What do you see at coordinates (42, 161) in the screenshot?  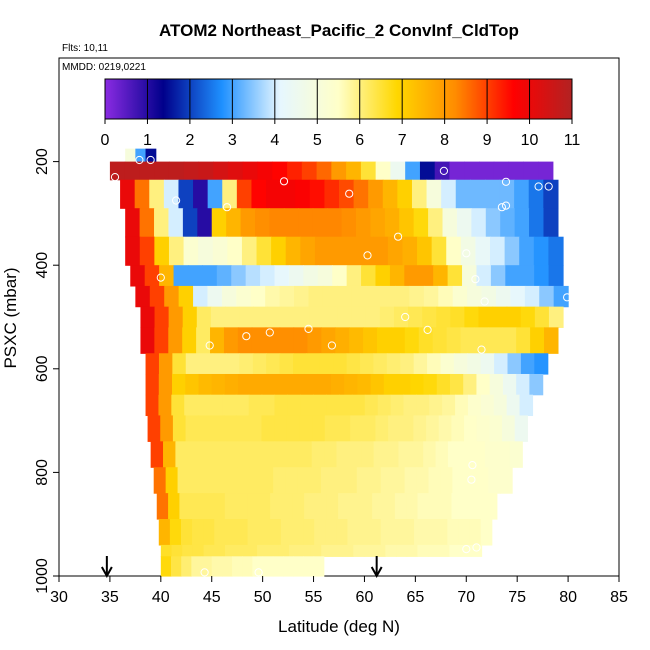 I see `y-tick-label: 200` at bounding box center [42, 161].